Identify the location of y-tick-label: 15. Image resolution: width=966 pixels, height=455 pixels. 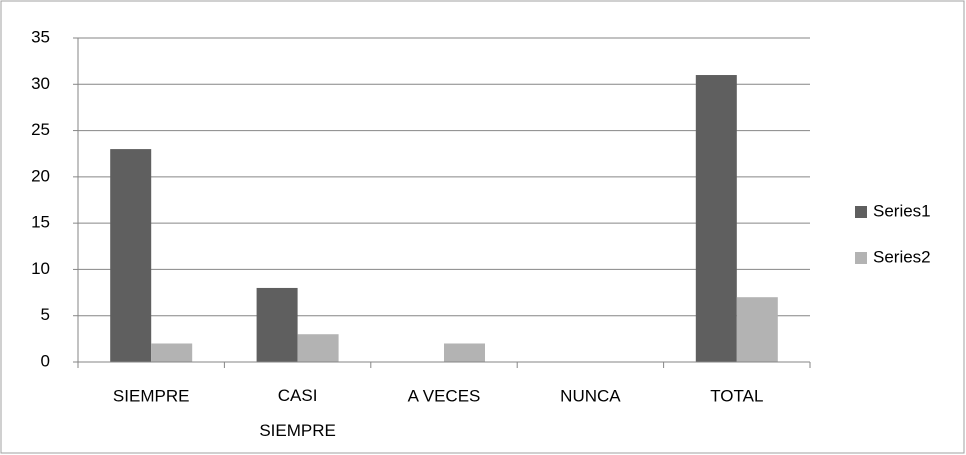
(40, 222).